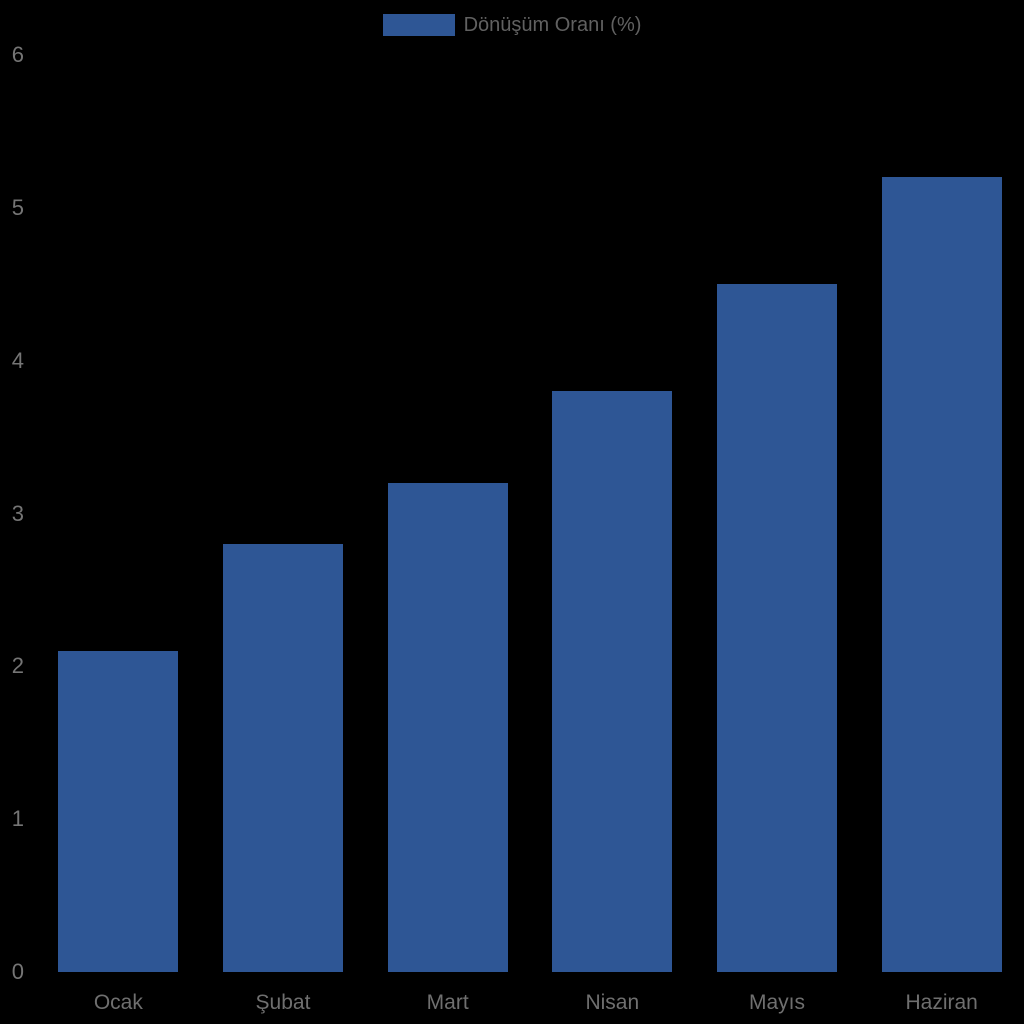  What do you see at coordinates (118, 811) in the screenshot?
I see `chart-bar-ocak` at bounding box center [118, 811].